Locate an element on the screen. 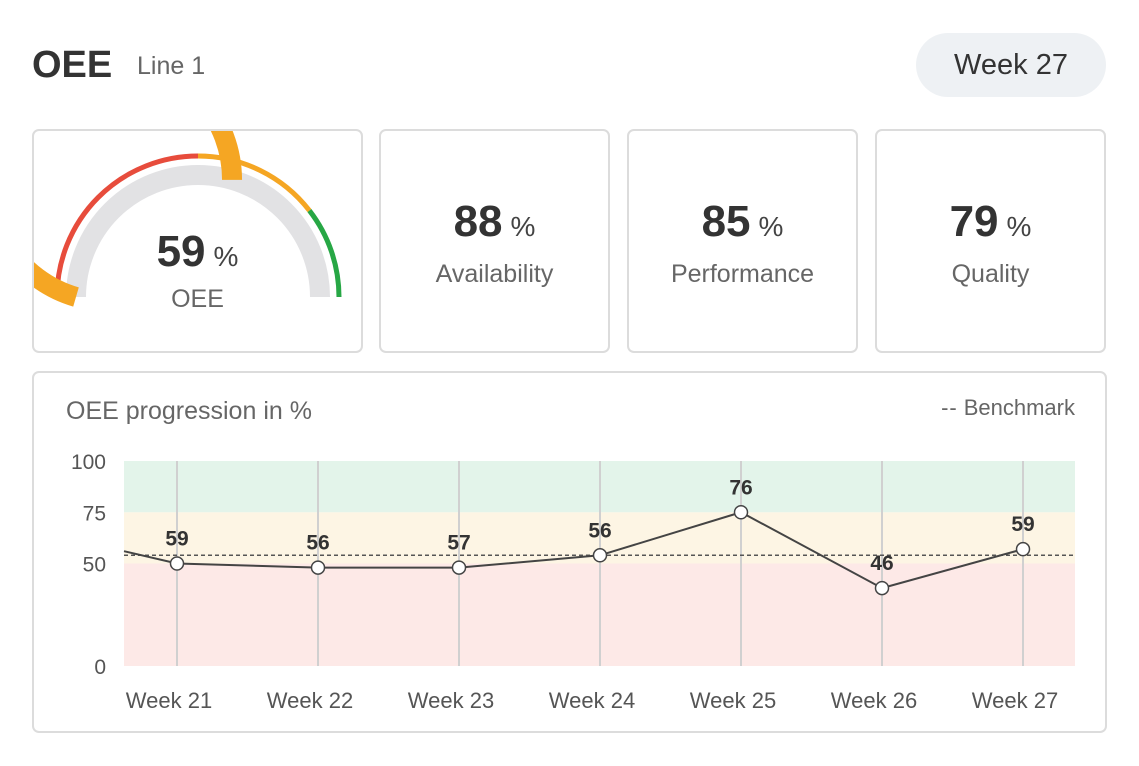 The image size is (1139, 766). data-label-1: 59 is located at coordinates (176, 539).